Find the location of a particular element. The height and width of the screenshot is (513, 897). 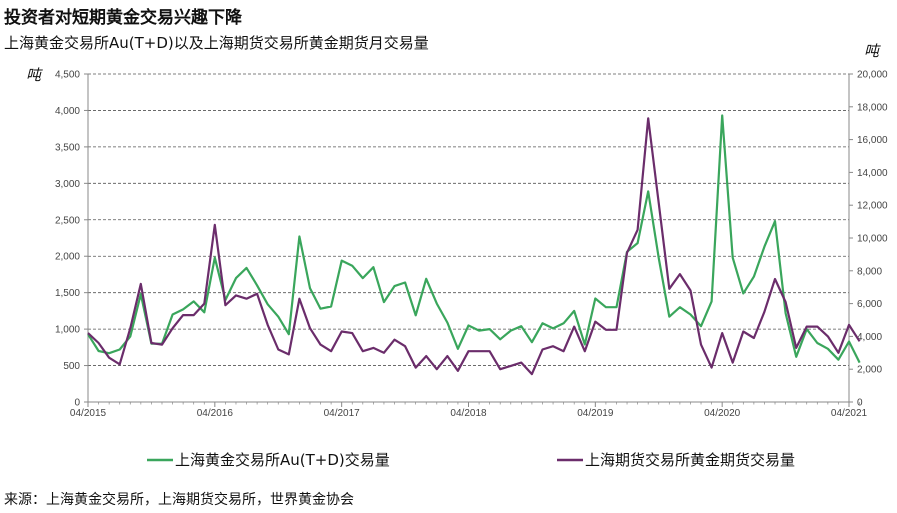

x-tick-label: 04/2018 is located at coordinates (468, 413).